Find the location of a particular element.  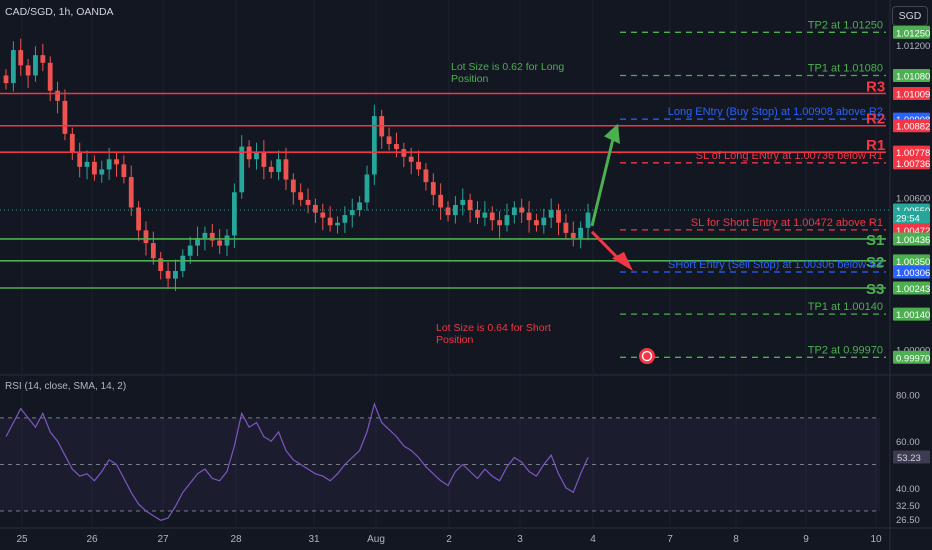

price-badge-label: 1.00350 is located at coordinates (913, 262).